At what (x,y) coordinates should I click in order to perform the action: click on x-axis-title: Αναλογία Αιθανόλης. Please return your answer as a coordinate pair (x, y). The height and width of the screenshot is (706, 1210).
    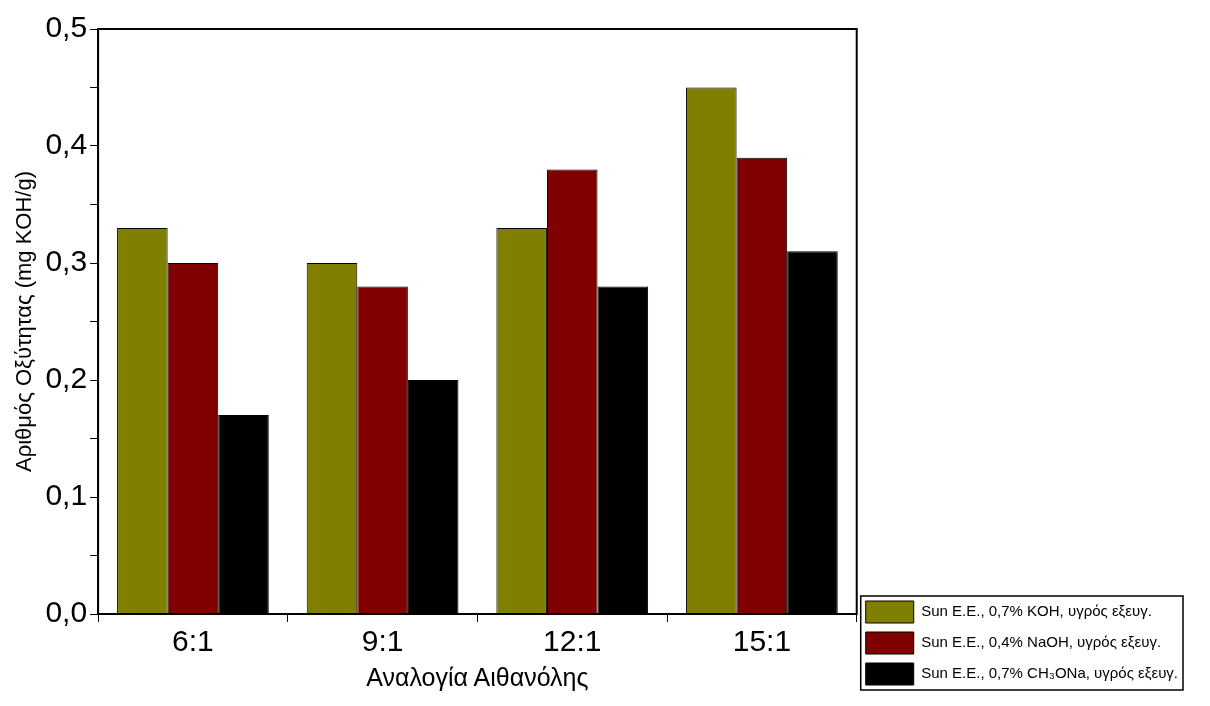
    Looking at the image, I should click on (477, 676).